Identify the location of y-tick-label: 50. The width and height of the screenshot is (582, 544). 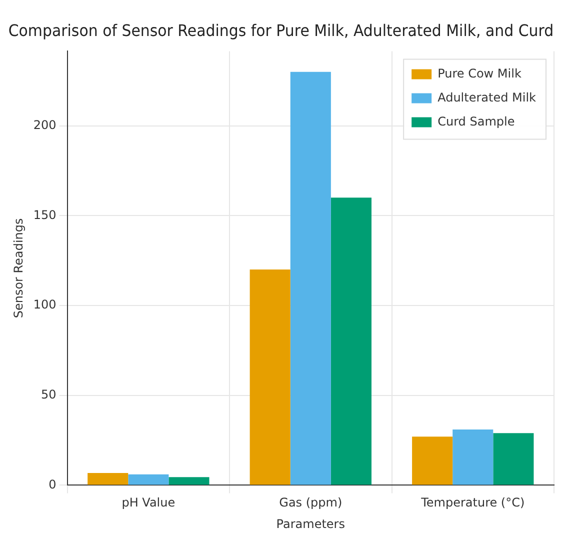
(48, 394).